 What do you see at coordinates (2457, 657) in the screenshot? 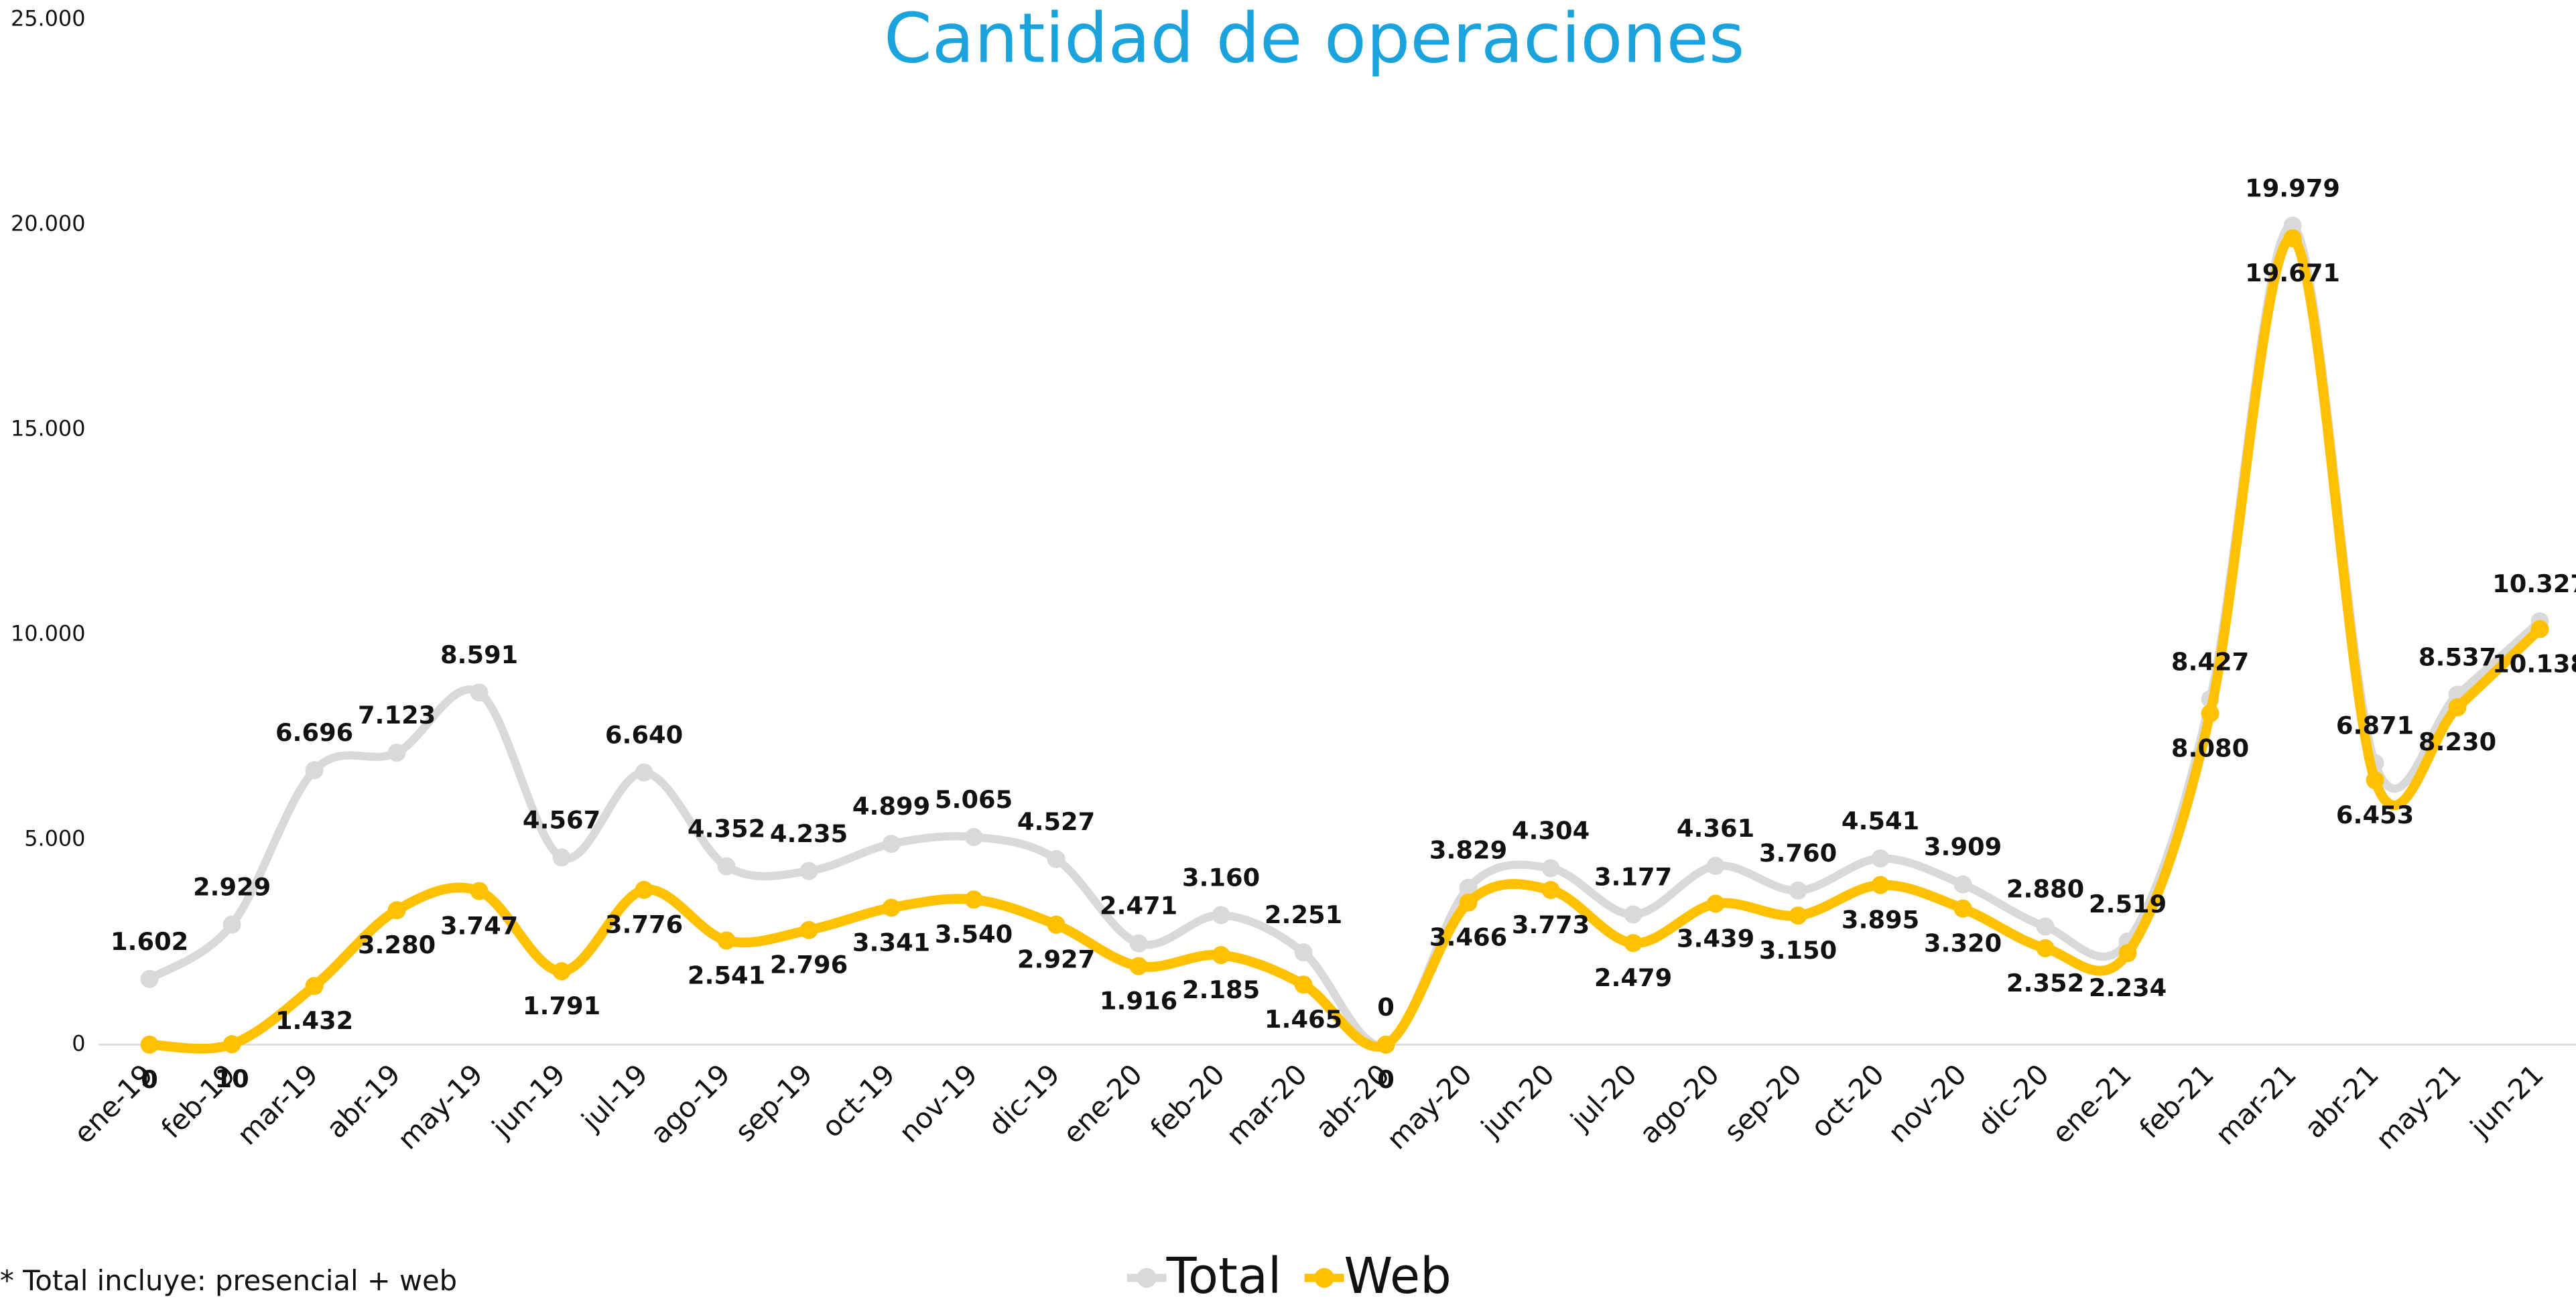
I see `data-label: 8.537` at bounding box center [2457, 657].